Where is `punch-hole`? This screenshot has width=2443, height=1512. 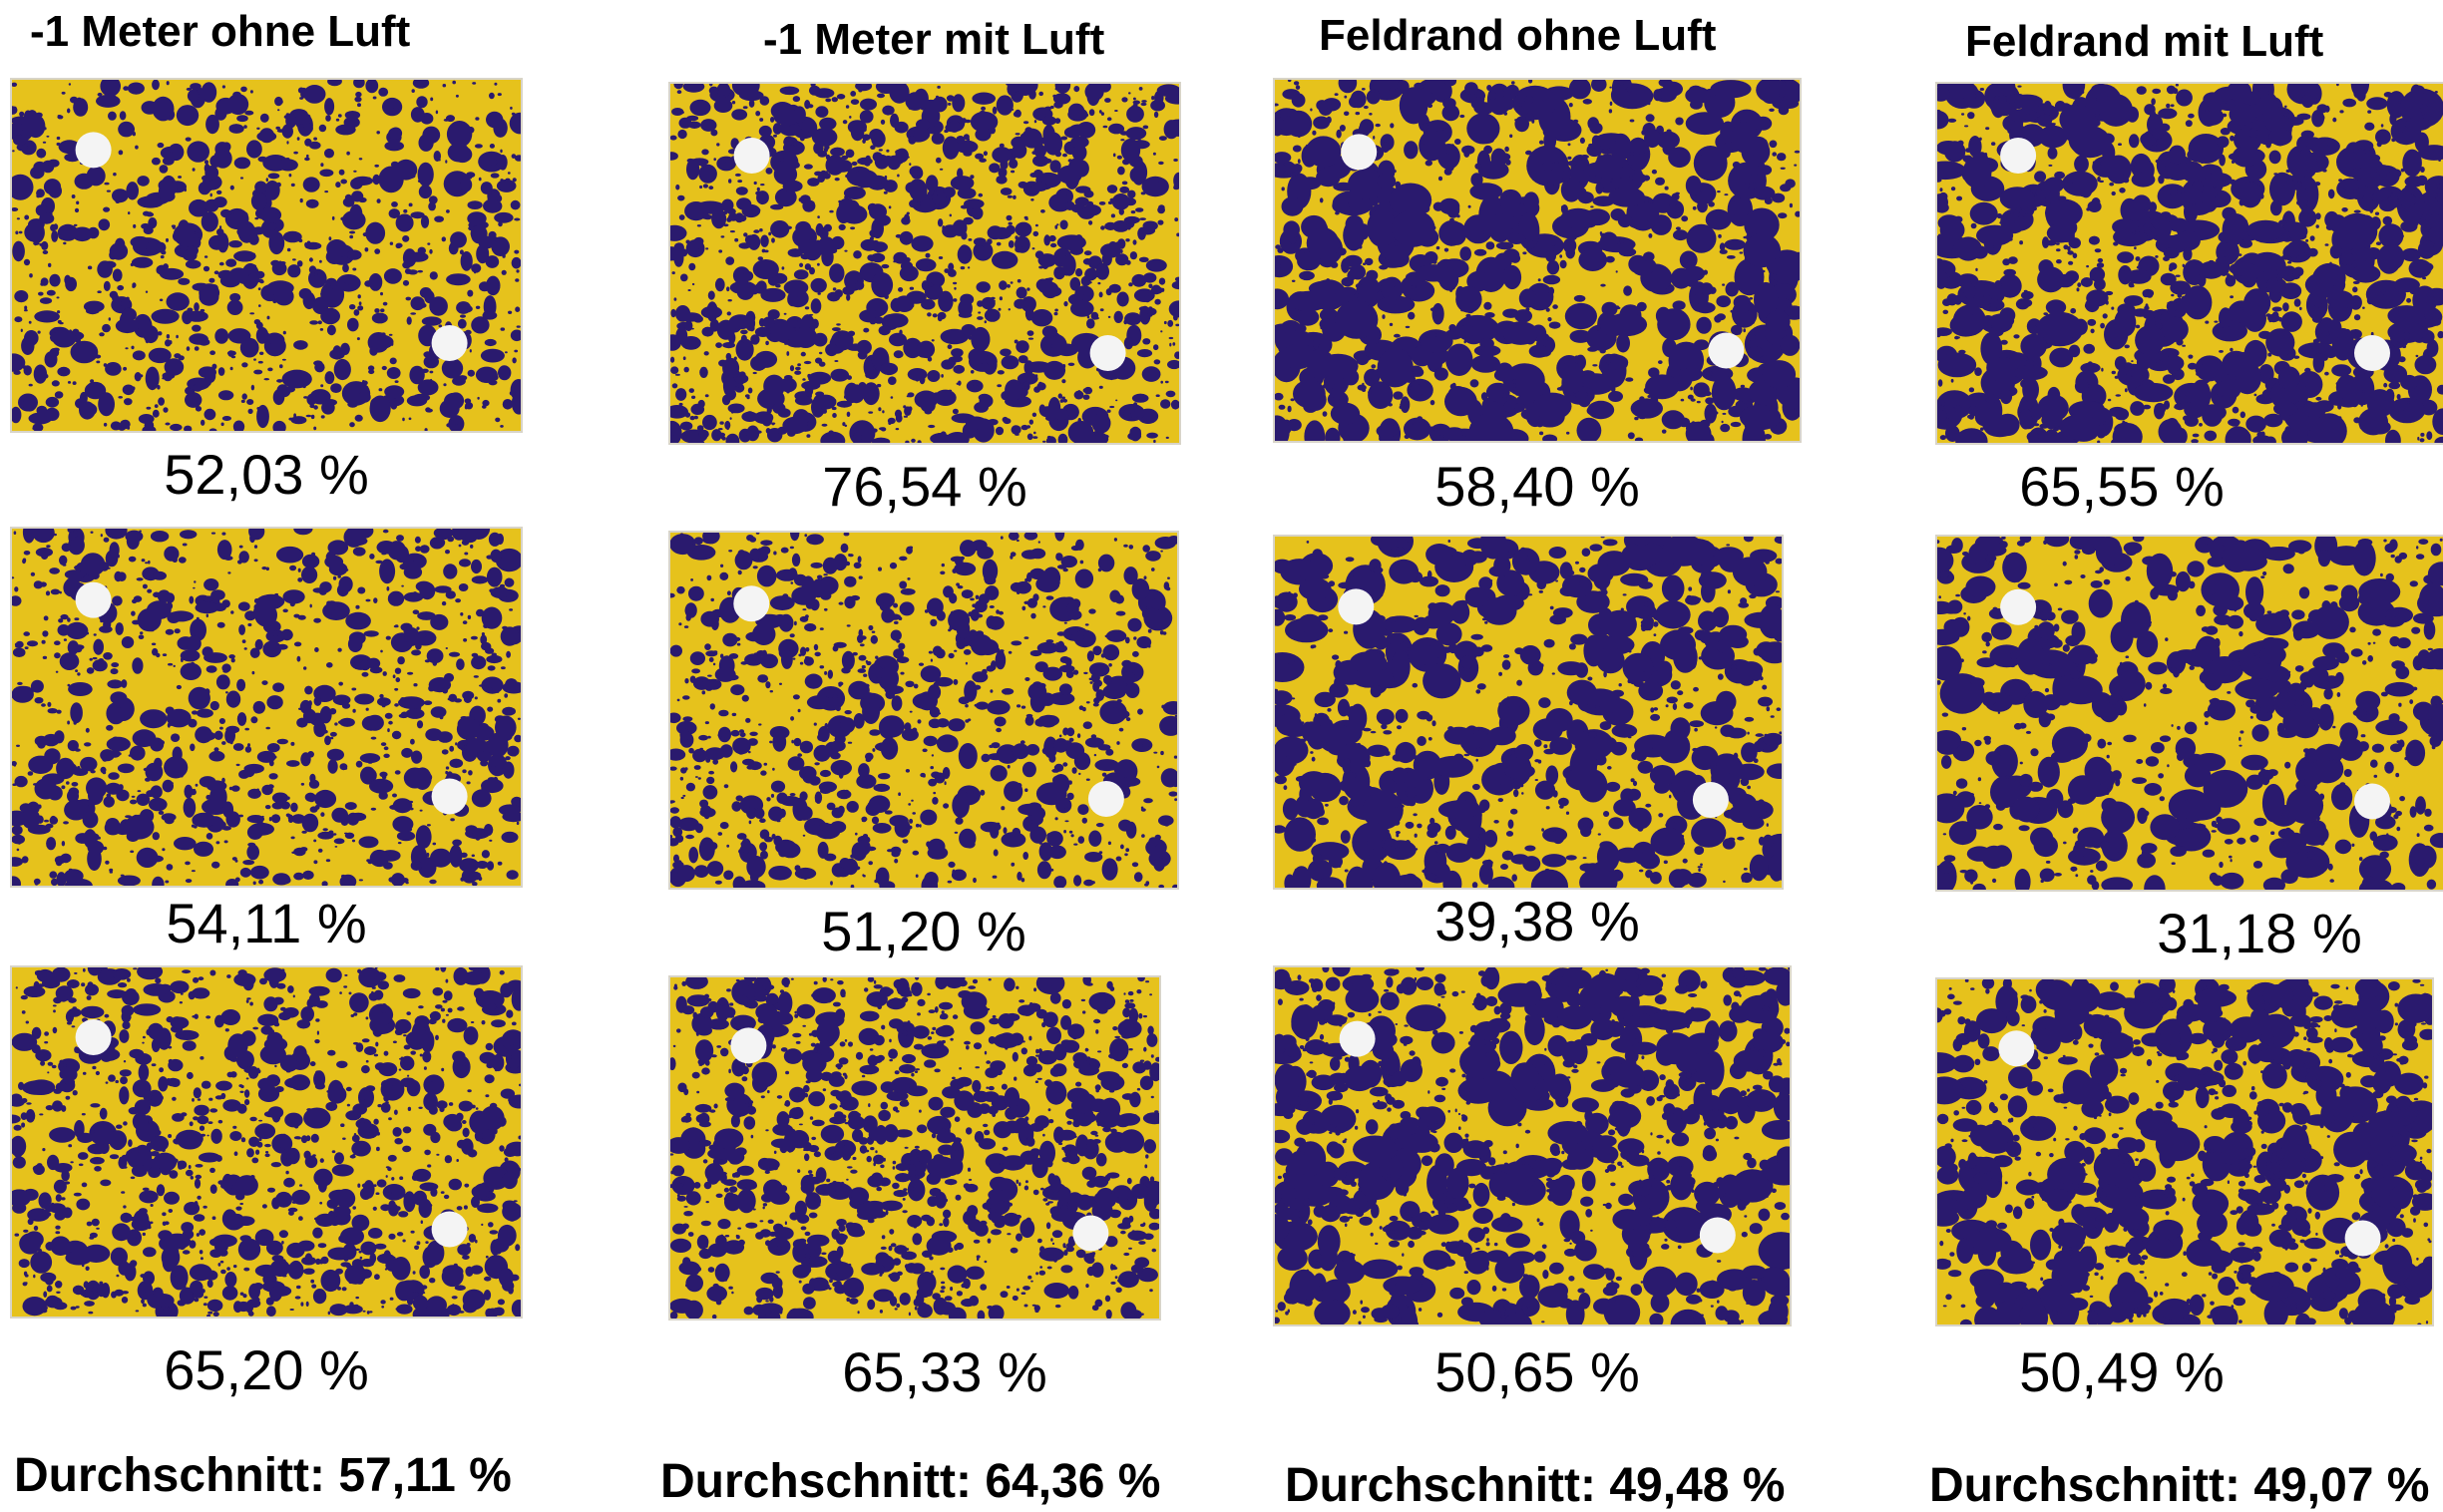 punch-hole is located at coordinates (1107, 353).